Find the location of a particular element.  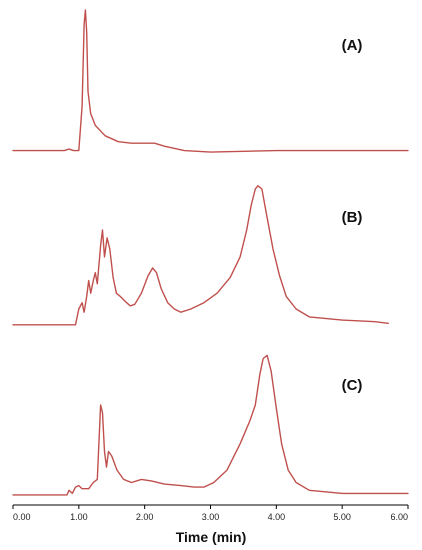

panel-label-c: (C) is located at coordinates (352, 385).